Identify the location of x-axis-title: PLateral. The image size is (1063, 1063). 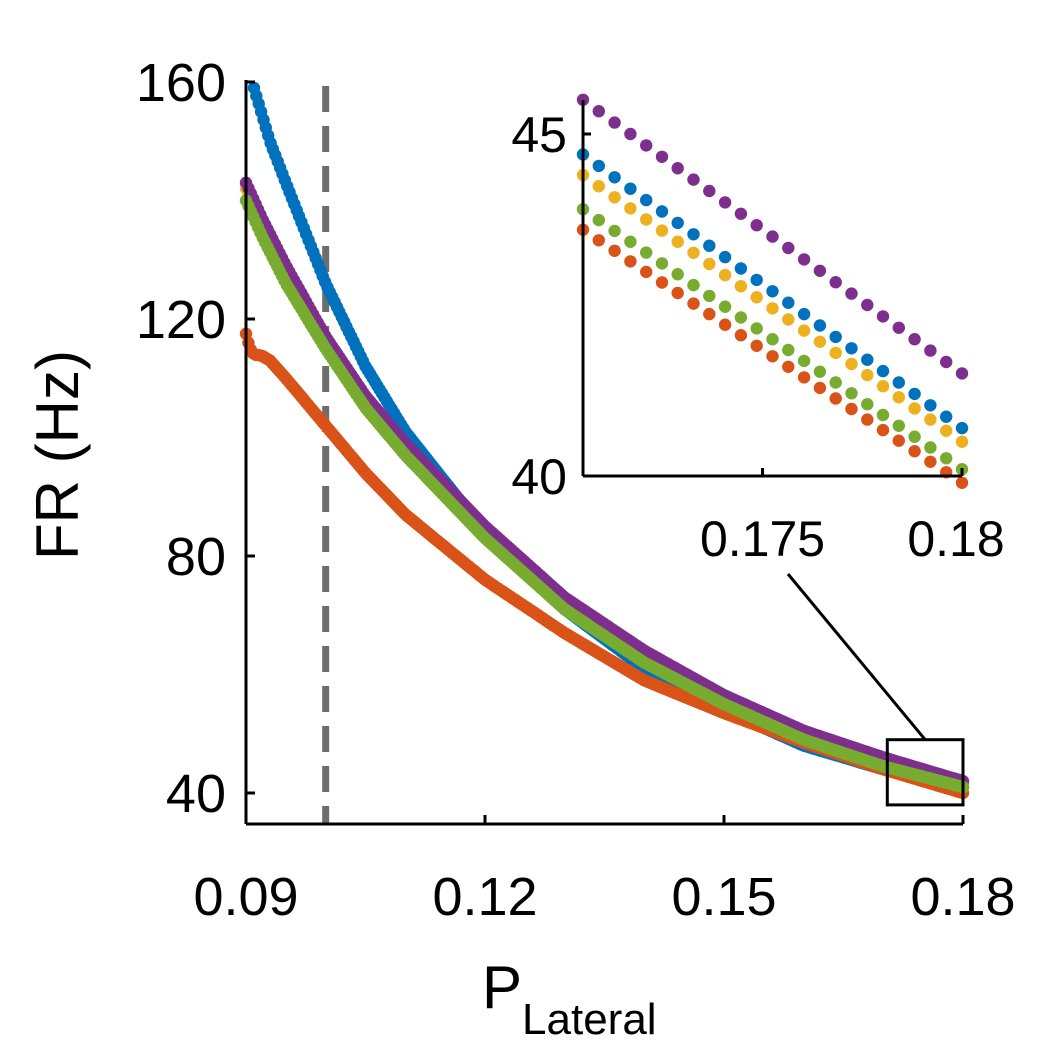
(569, 999).